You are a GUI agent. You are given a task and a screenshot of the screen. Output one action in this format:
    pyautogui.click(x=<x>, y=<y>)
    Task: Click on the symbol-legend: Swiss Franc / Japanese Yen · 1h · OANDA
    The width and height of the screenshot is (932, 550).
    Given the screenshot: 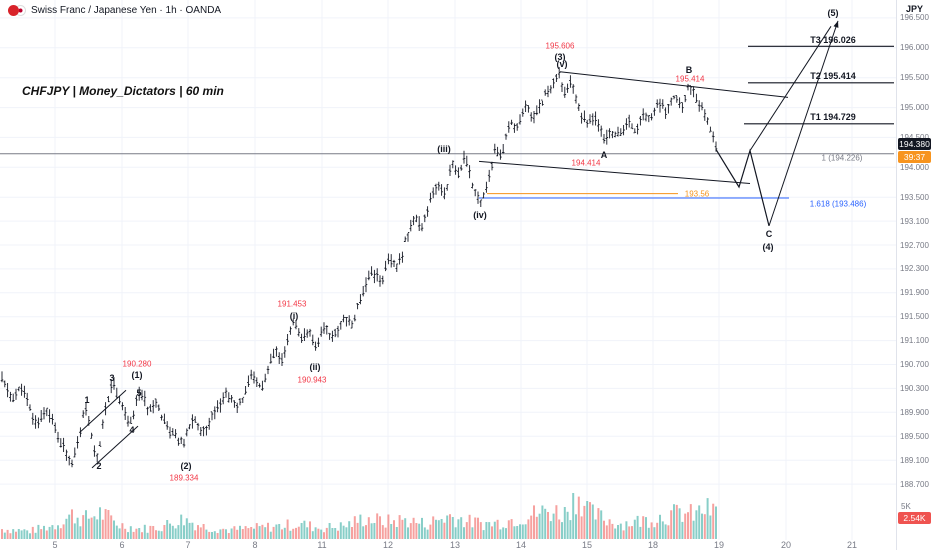 What is the action you would take?
    pyautogui.click(x=114, y=10)
    